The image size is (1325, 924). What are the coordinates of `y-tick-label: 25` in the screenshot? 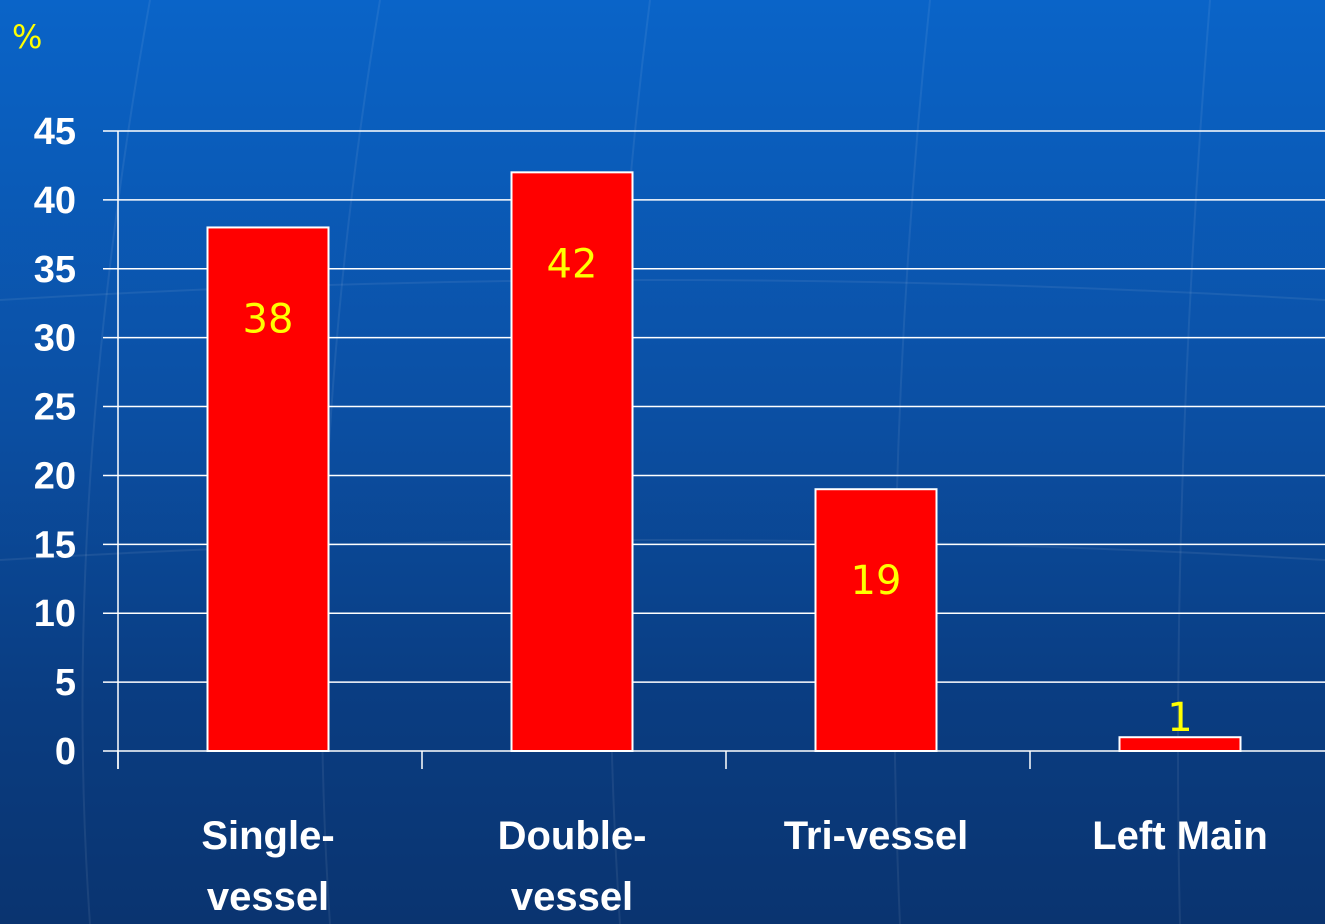 It's located at (55, 408).